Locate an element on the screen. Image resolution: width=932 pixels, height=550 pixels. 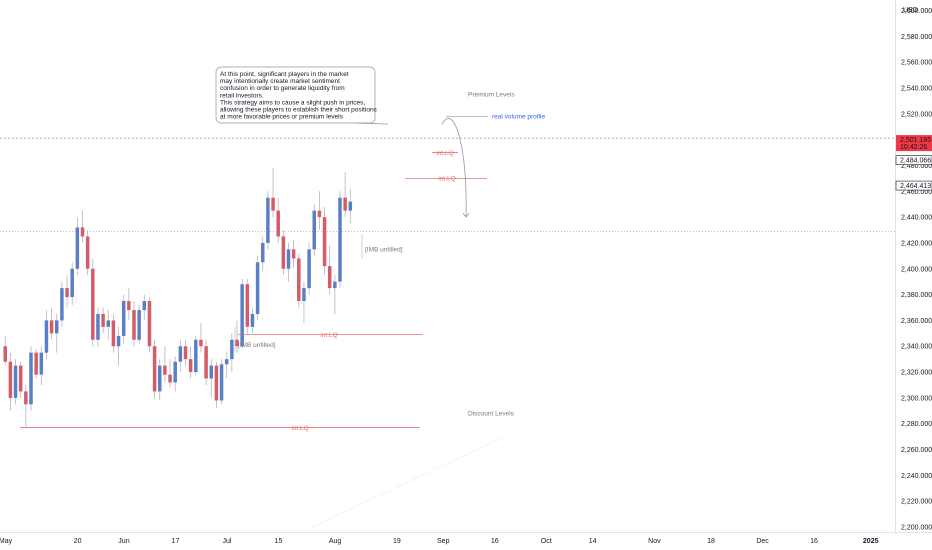
real-volume-profile-label: real volume profile is located at coordinates (518, 116).